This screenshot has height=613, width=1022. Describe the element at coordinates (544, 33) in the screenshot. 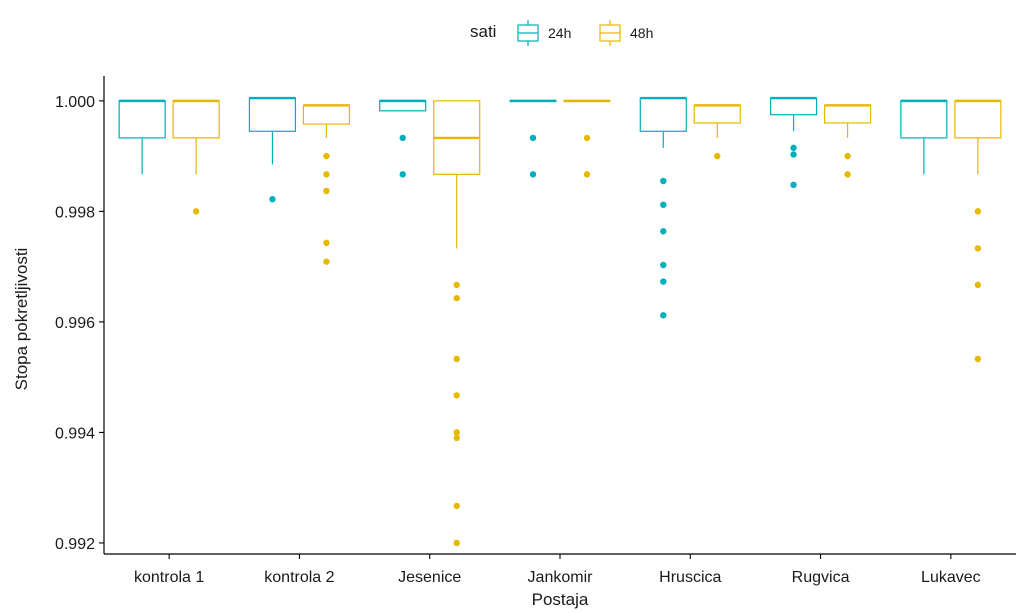

I see `legend-key-24h: 24h` at that location.